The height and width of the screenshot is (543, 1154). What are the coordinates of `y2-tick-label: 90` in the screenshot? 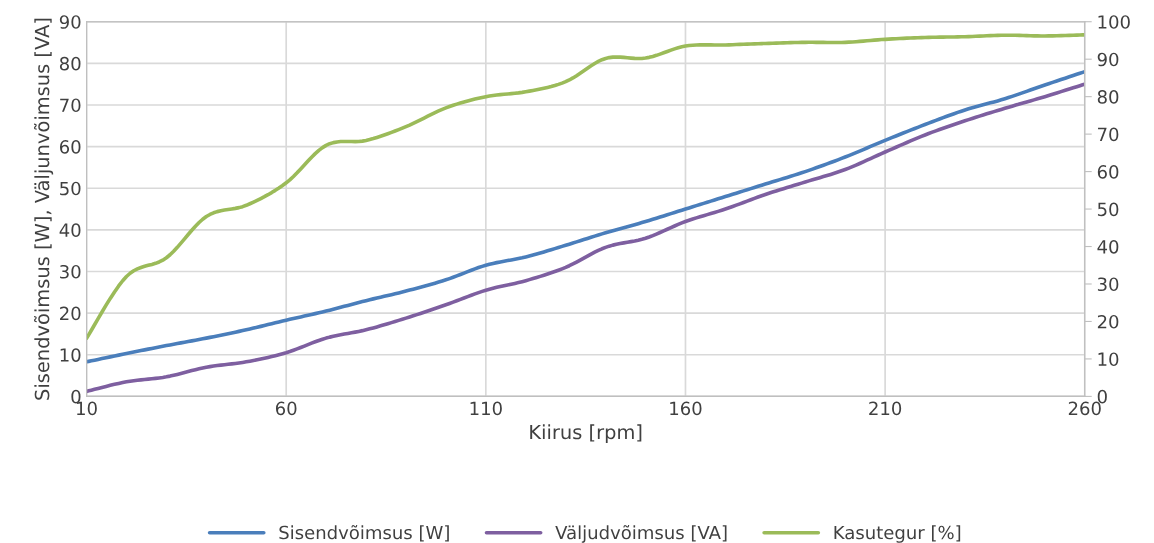 It's located at (1108, 59).